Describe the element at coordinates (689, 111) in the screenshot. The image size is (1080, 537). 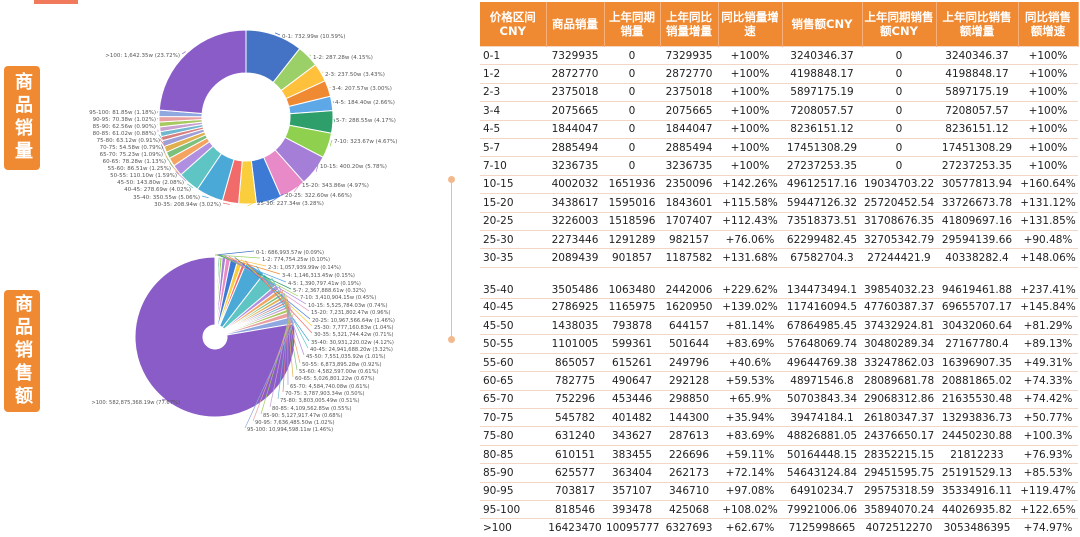
I see `table-cell: 2075665` at that location.